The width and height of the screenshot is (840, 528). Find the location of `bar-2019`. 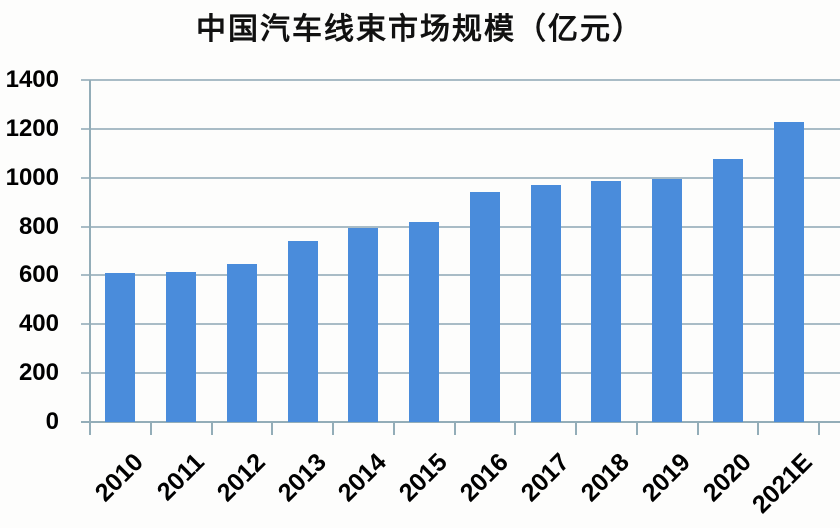

bar-2019 is located at coordinates (667, 300).